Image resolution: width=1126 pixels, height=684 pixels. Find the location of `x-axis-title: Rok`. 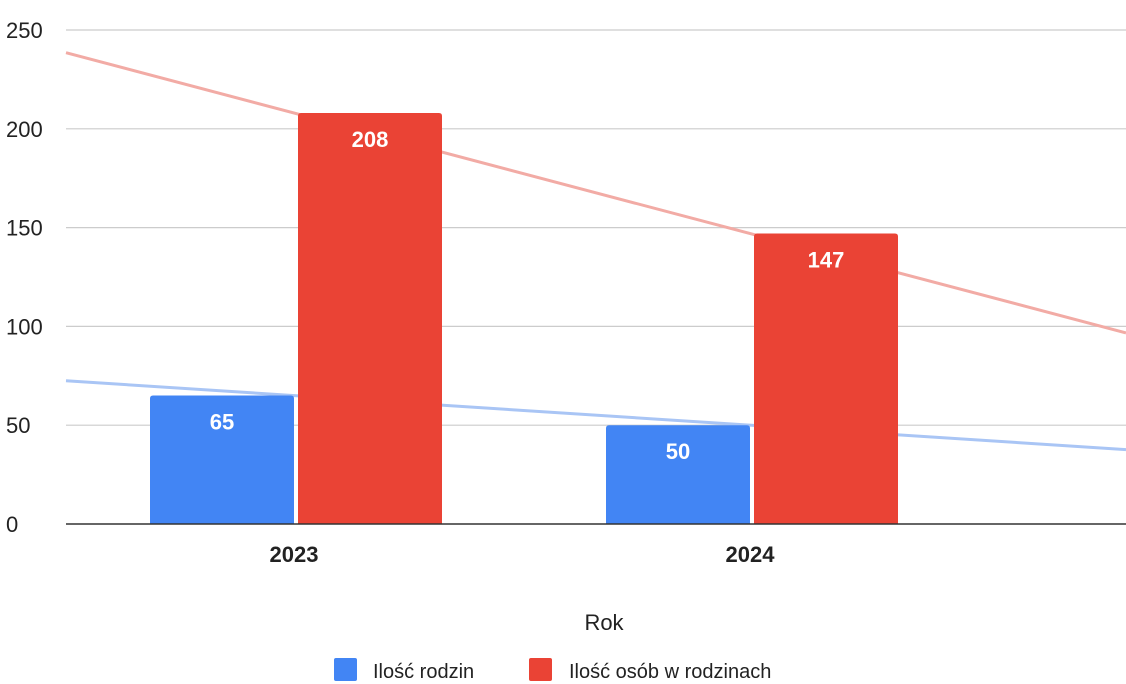

x-axis-title: Rok is located at coordinates (604, 622).